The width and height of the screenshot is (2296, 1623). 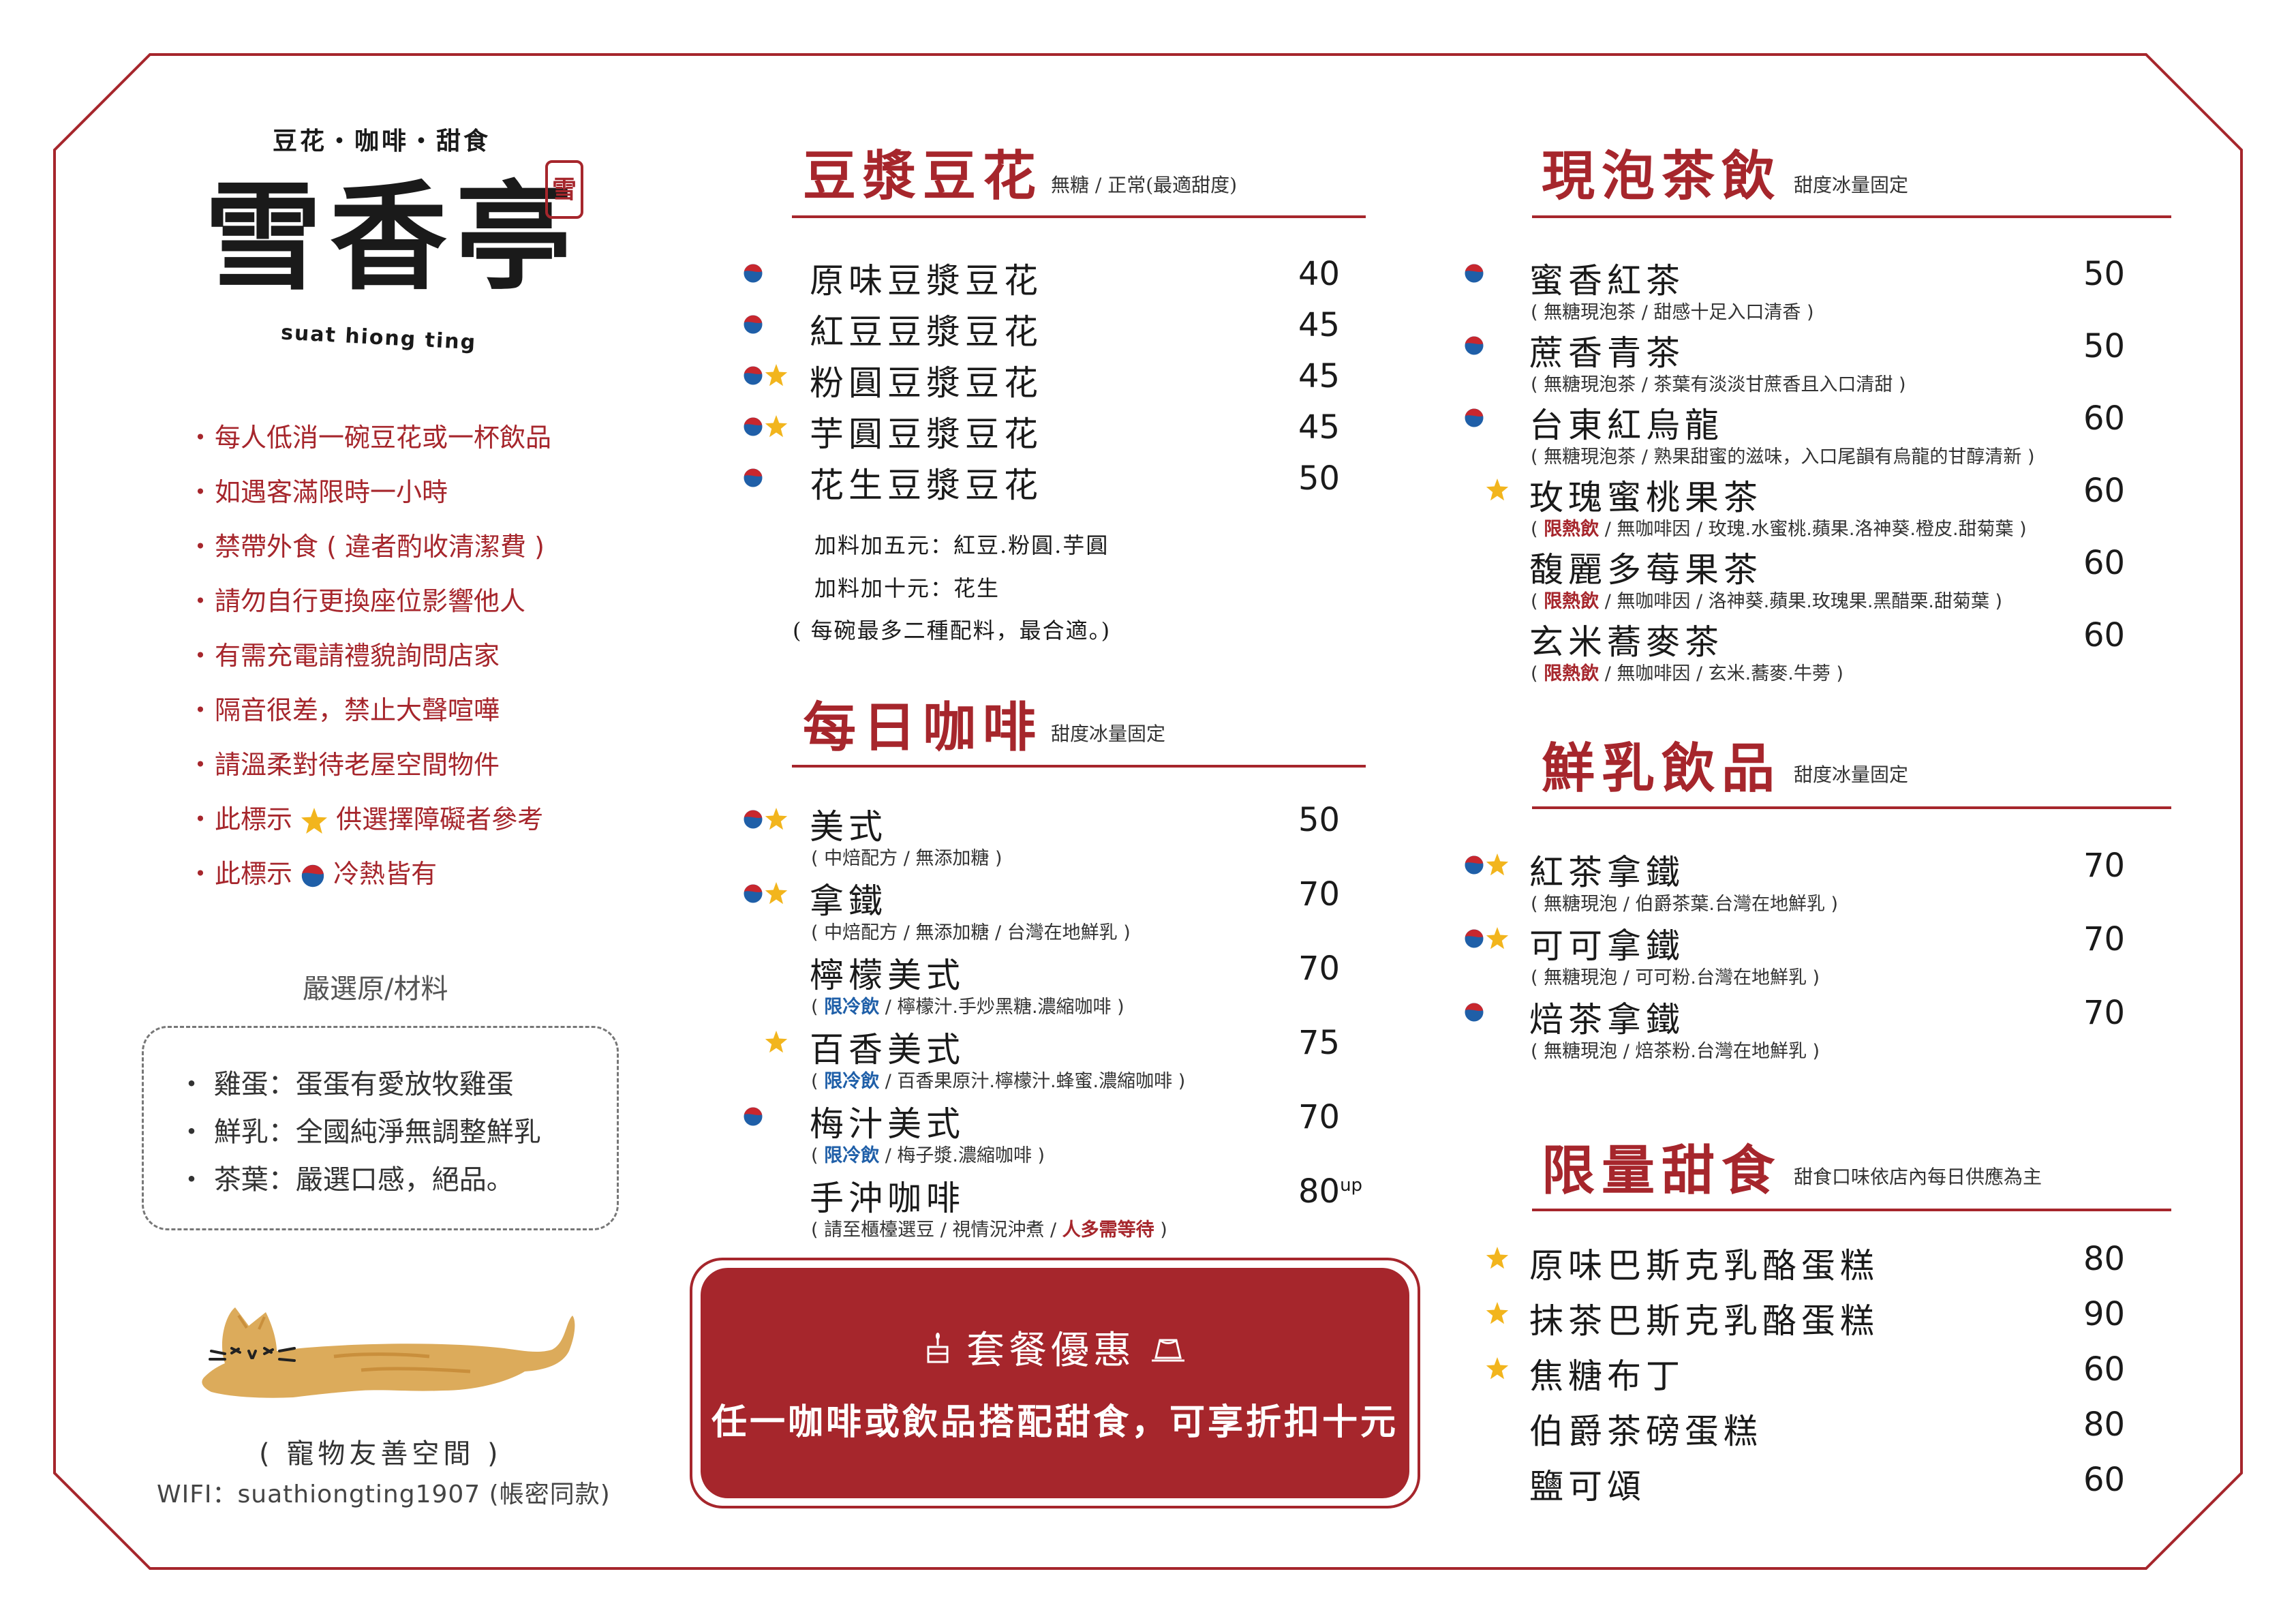 What do you see at coordinates (1783, 457) in the screenshot?
I see `menu-item-description: ( 無糖現泡茶 / 熟果甜蜜的滋味，入口尾韻有烏龍的甘醇清新 )` at bounding box center [1783, 457].